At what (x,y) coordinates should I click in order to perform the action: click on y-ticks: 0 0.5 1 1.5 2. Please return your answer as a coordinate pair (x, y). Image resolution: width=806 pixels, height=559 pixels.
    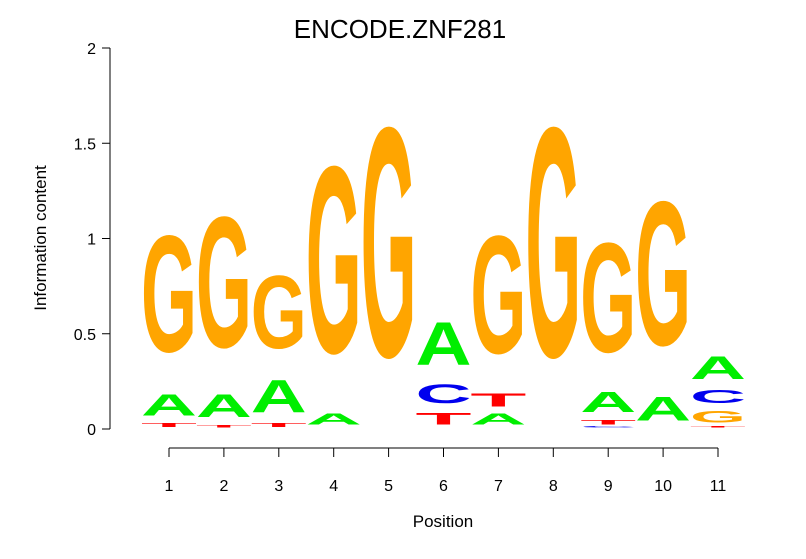
    Looking at the image, I should click on (92, 240).